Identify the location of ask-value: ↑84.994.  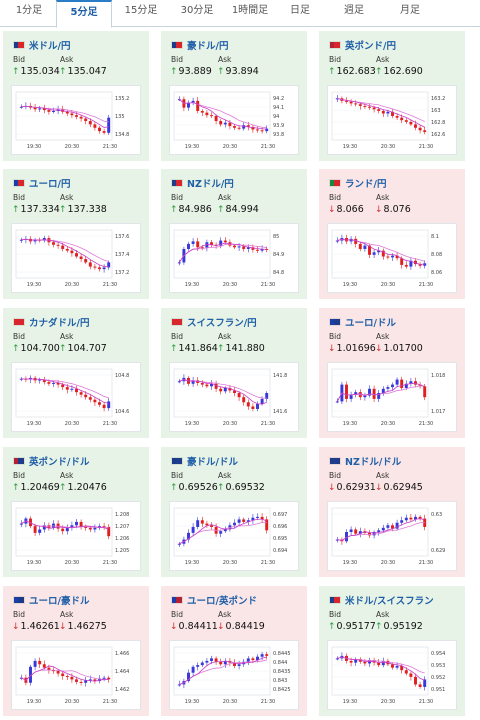
(238, 209).